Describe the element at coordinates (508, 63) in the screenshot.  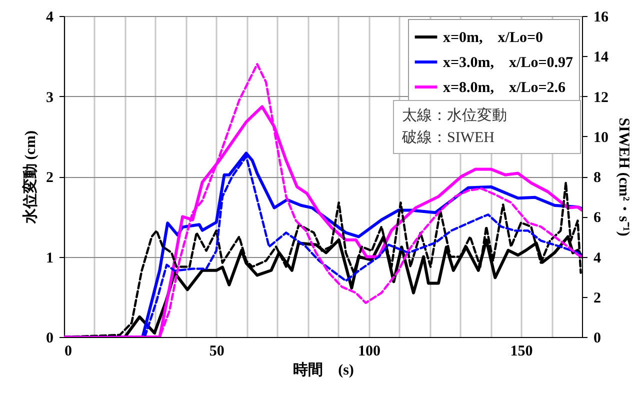
I see `legend-label: x=3.0m, x/Lo=0.97` at that location.